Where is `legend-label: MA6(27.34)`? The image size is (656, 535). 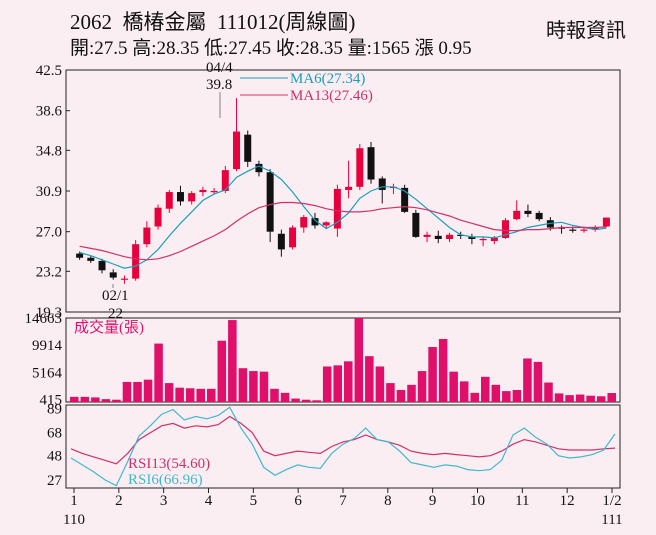
legend-label: MA6(27.34) is located at coordinates (327, 79).